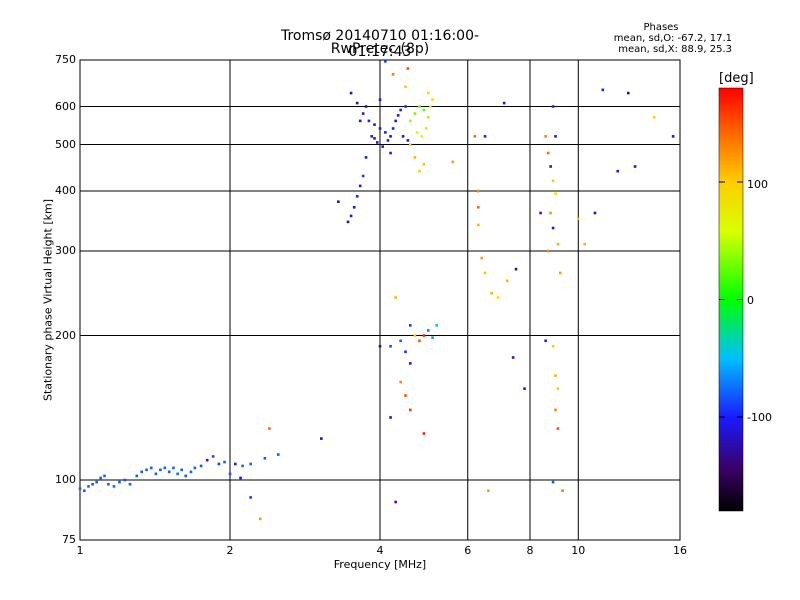  I want to click on chart-title: Tromsø 20140710 01:16:00-01:17:43, so click(380, 44).